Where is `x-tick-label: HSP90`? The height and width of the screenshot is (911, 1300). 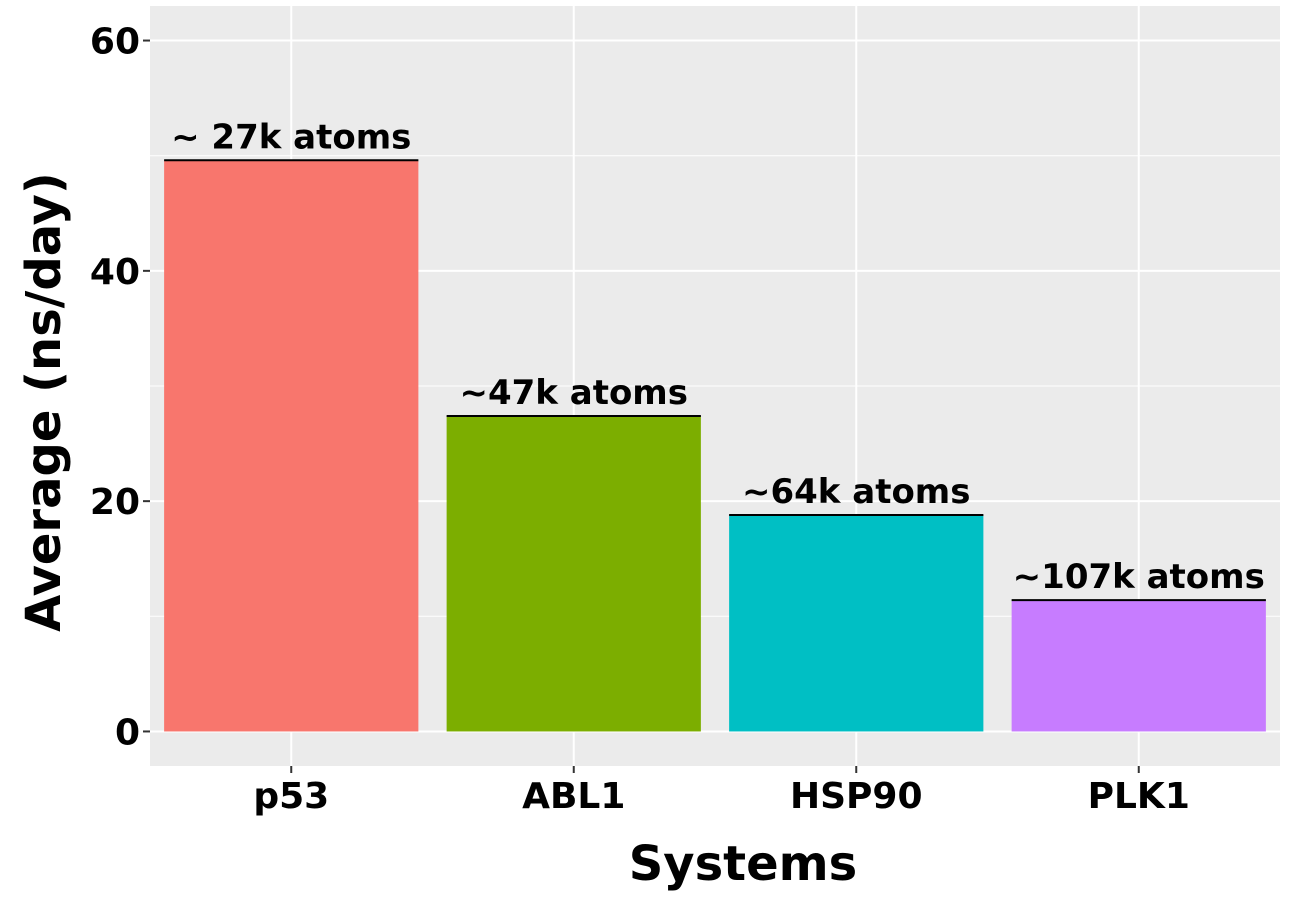
x-tick-label: HSP90 is located at coordinates (856, 796).